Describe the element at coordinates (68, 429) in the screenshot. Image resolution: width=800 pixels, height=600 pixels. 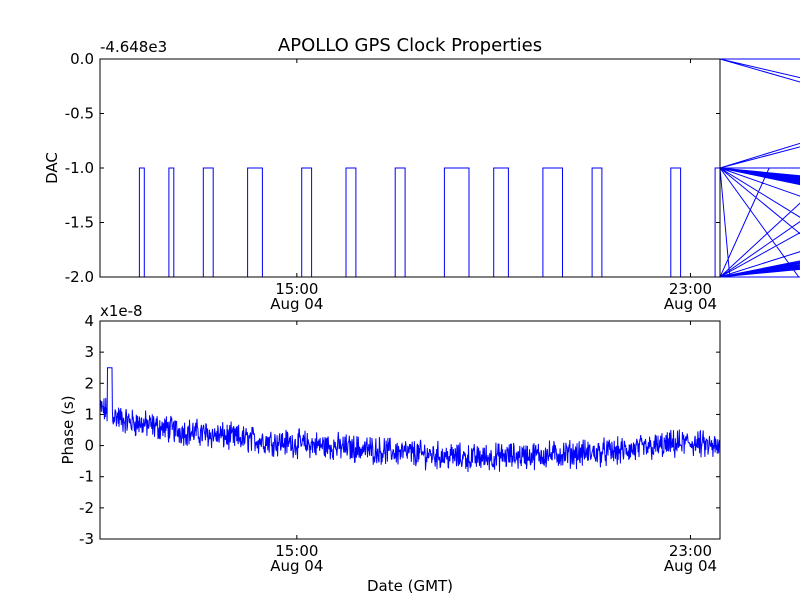
I see `phase-ylabel: Phase (s)` at that location.